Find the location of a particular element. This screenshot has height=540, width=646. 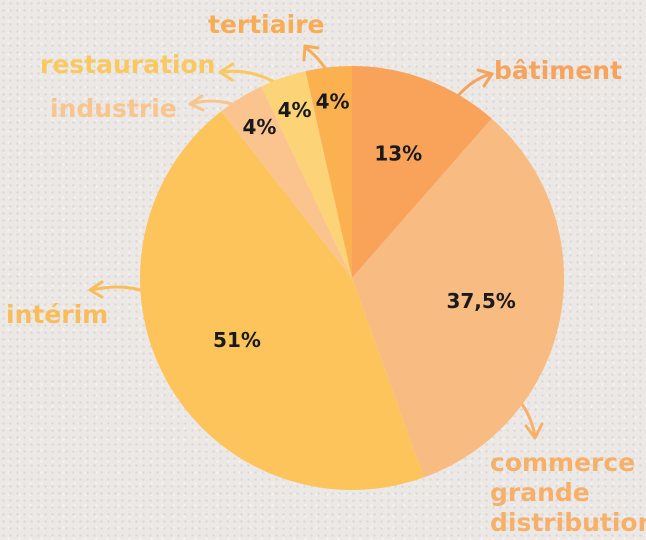

category-label: commerce grande distribution is located at coordinates (568, 492).